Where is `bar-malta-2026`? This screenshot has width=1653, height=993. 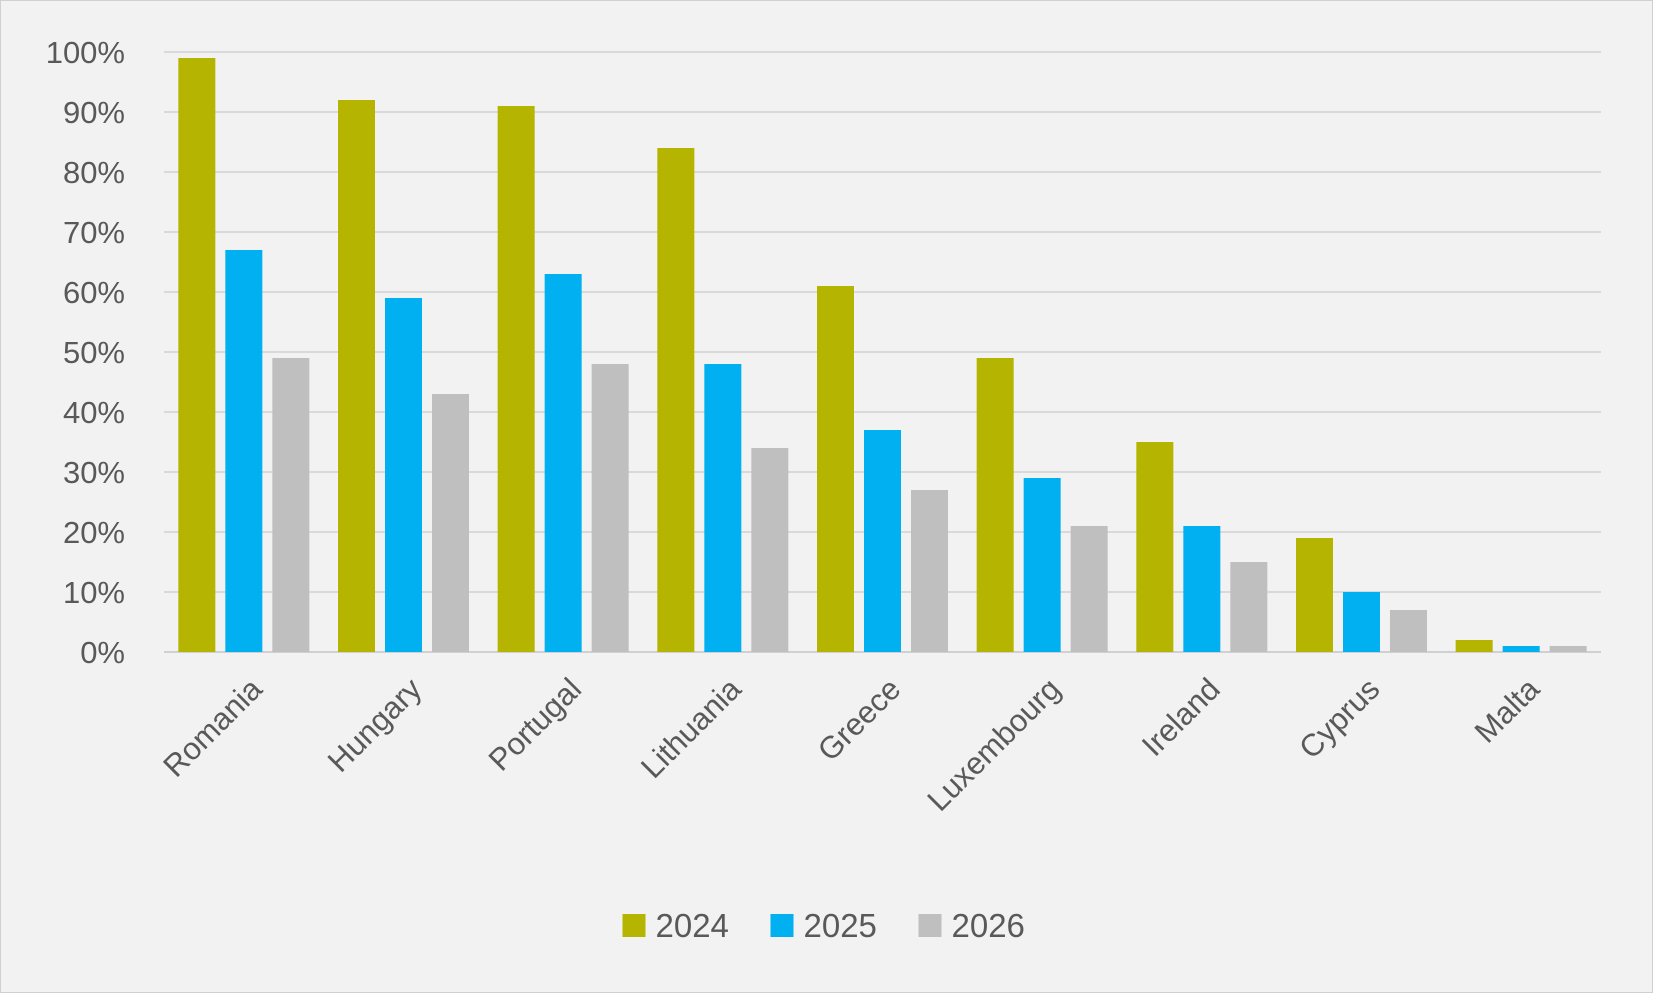
bar-malta-2026 is located at coordinates (1568, 649).